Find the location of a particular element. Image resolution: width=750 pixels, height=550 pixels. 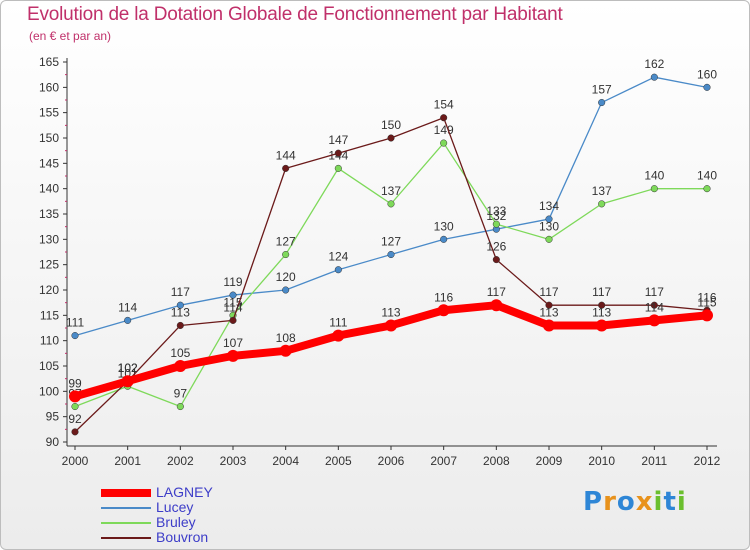

point-lagney-2007 is located at coordinates (443, 310).